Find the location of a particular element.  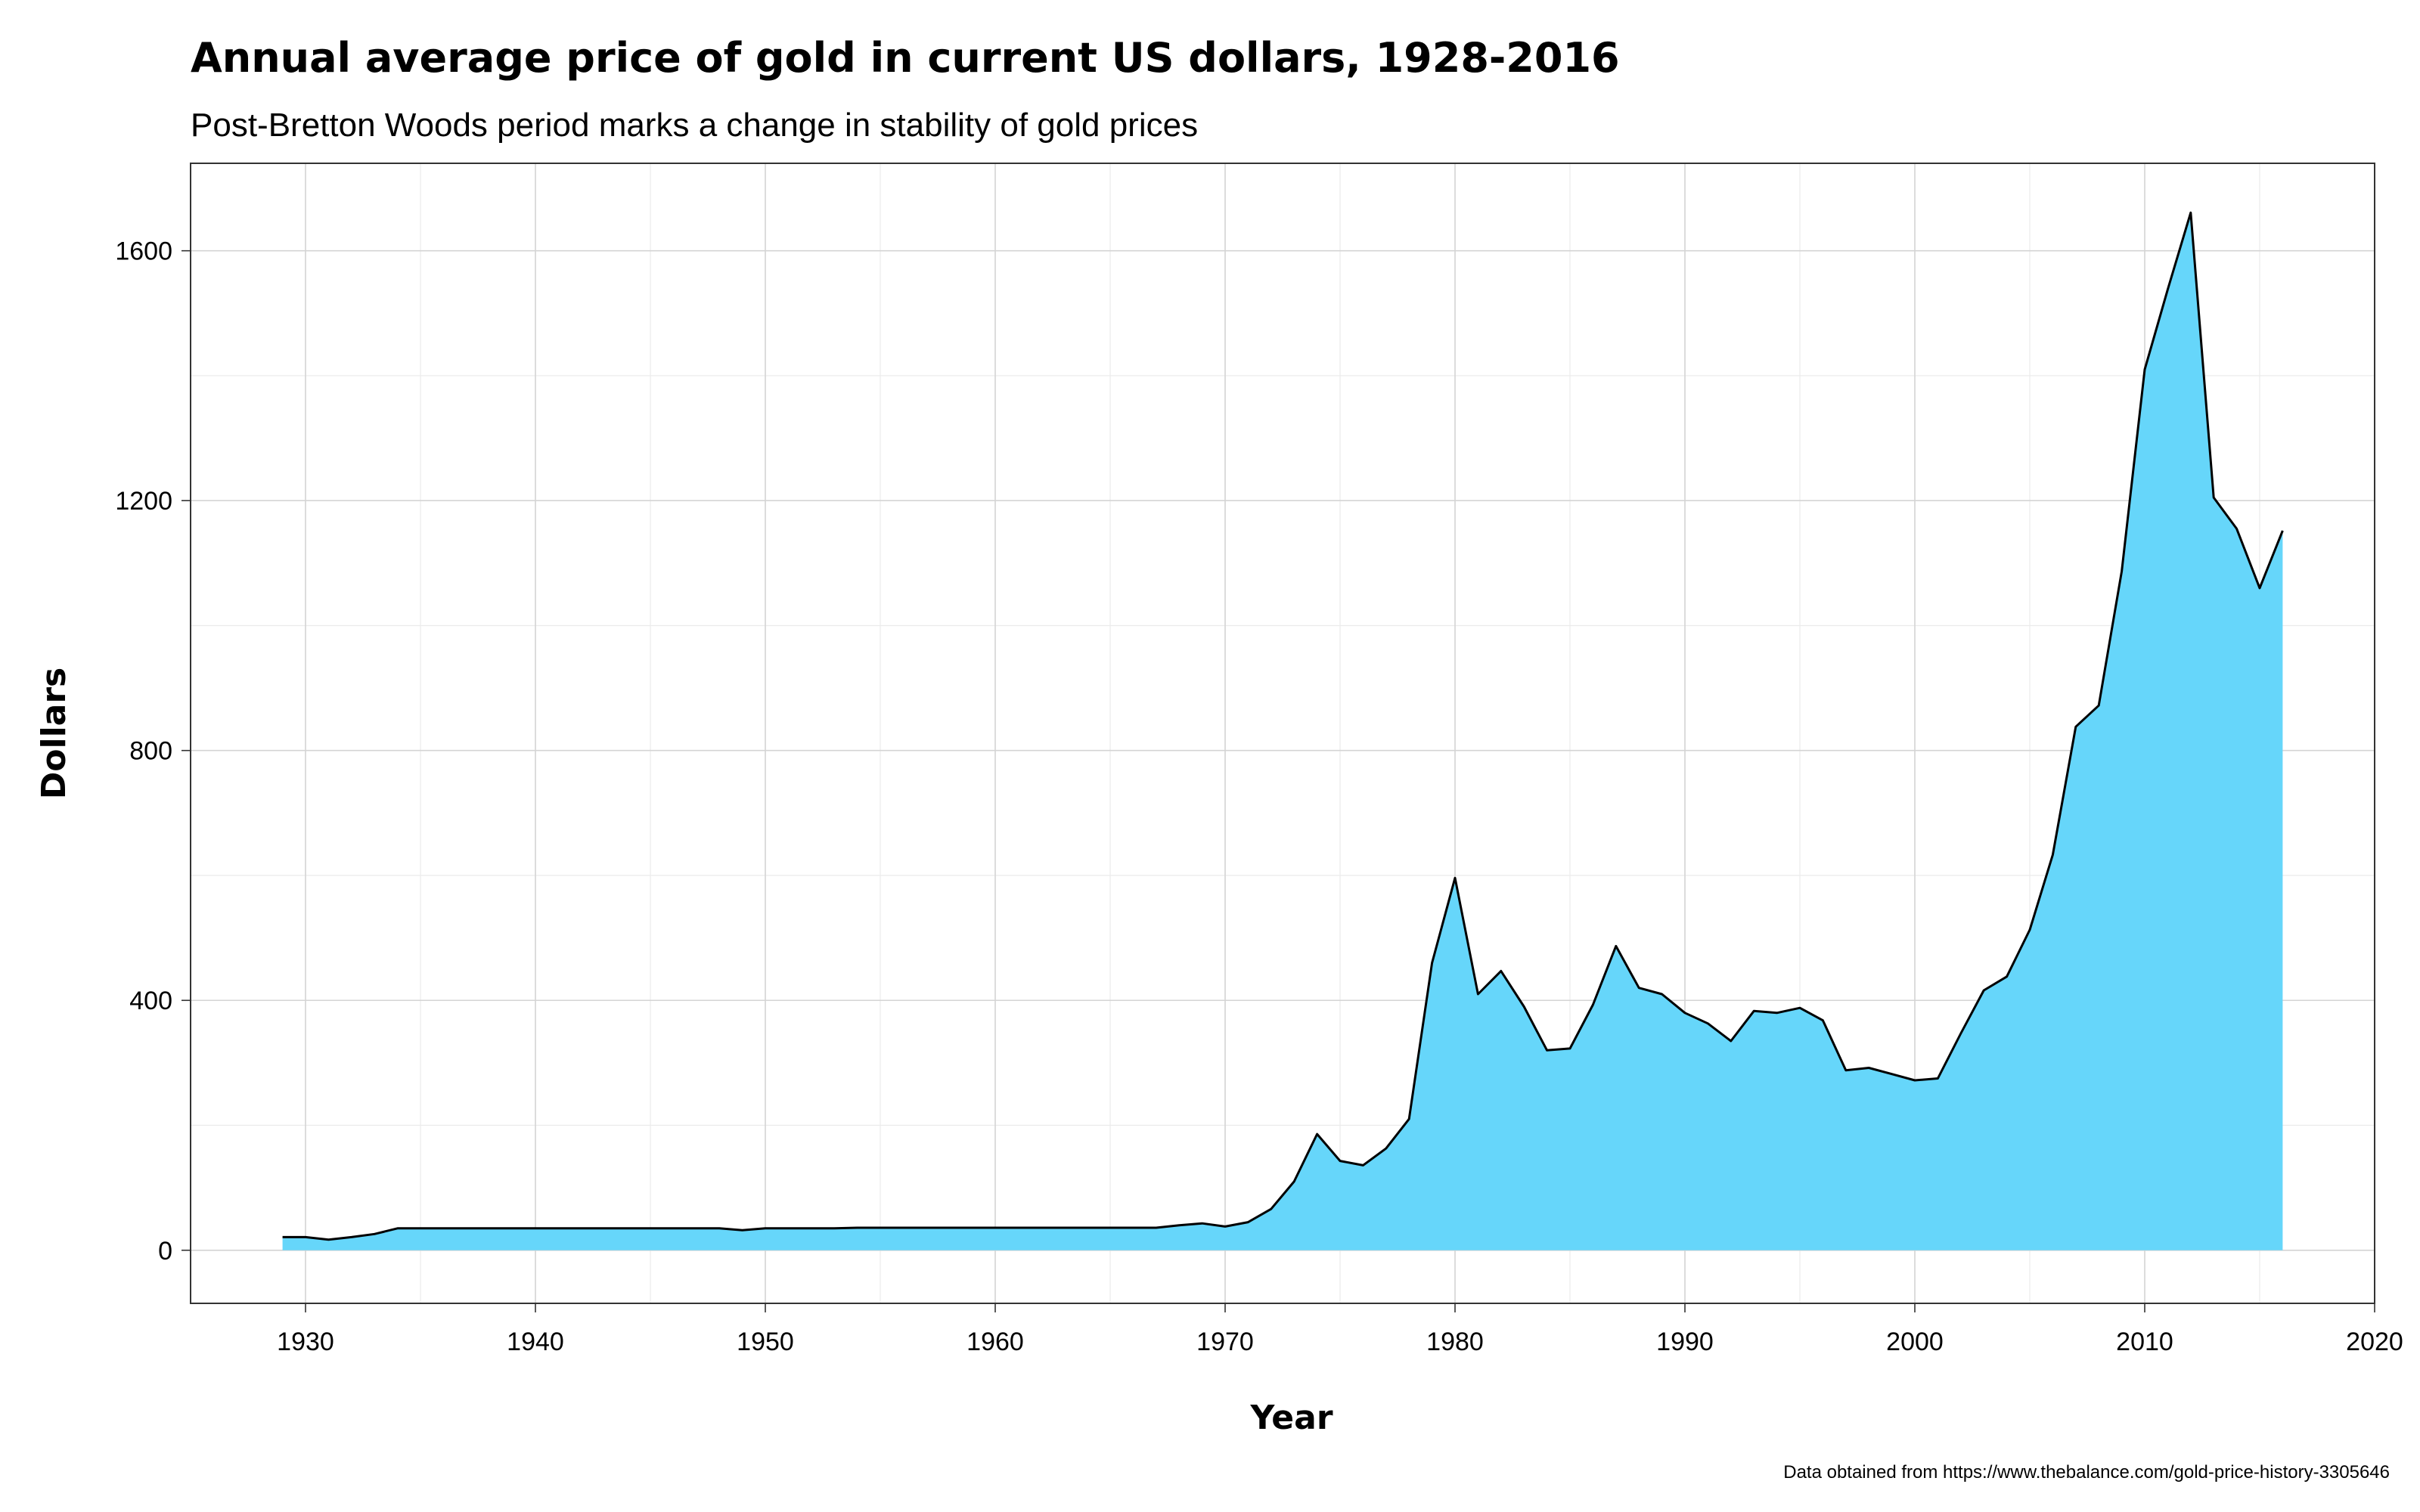

y-tick-label: 1600 is located at coordinates (143, 251).